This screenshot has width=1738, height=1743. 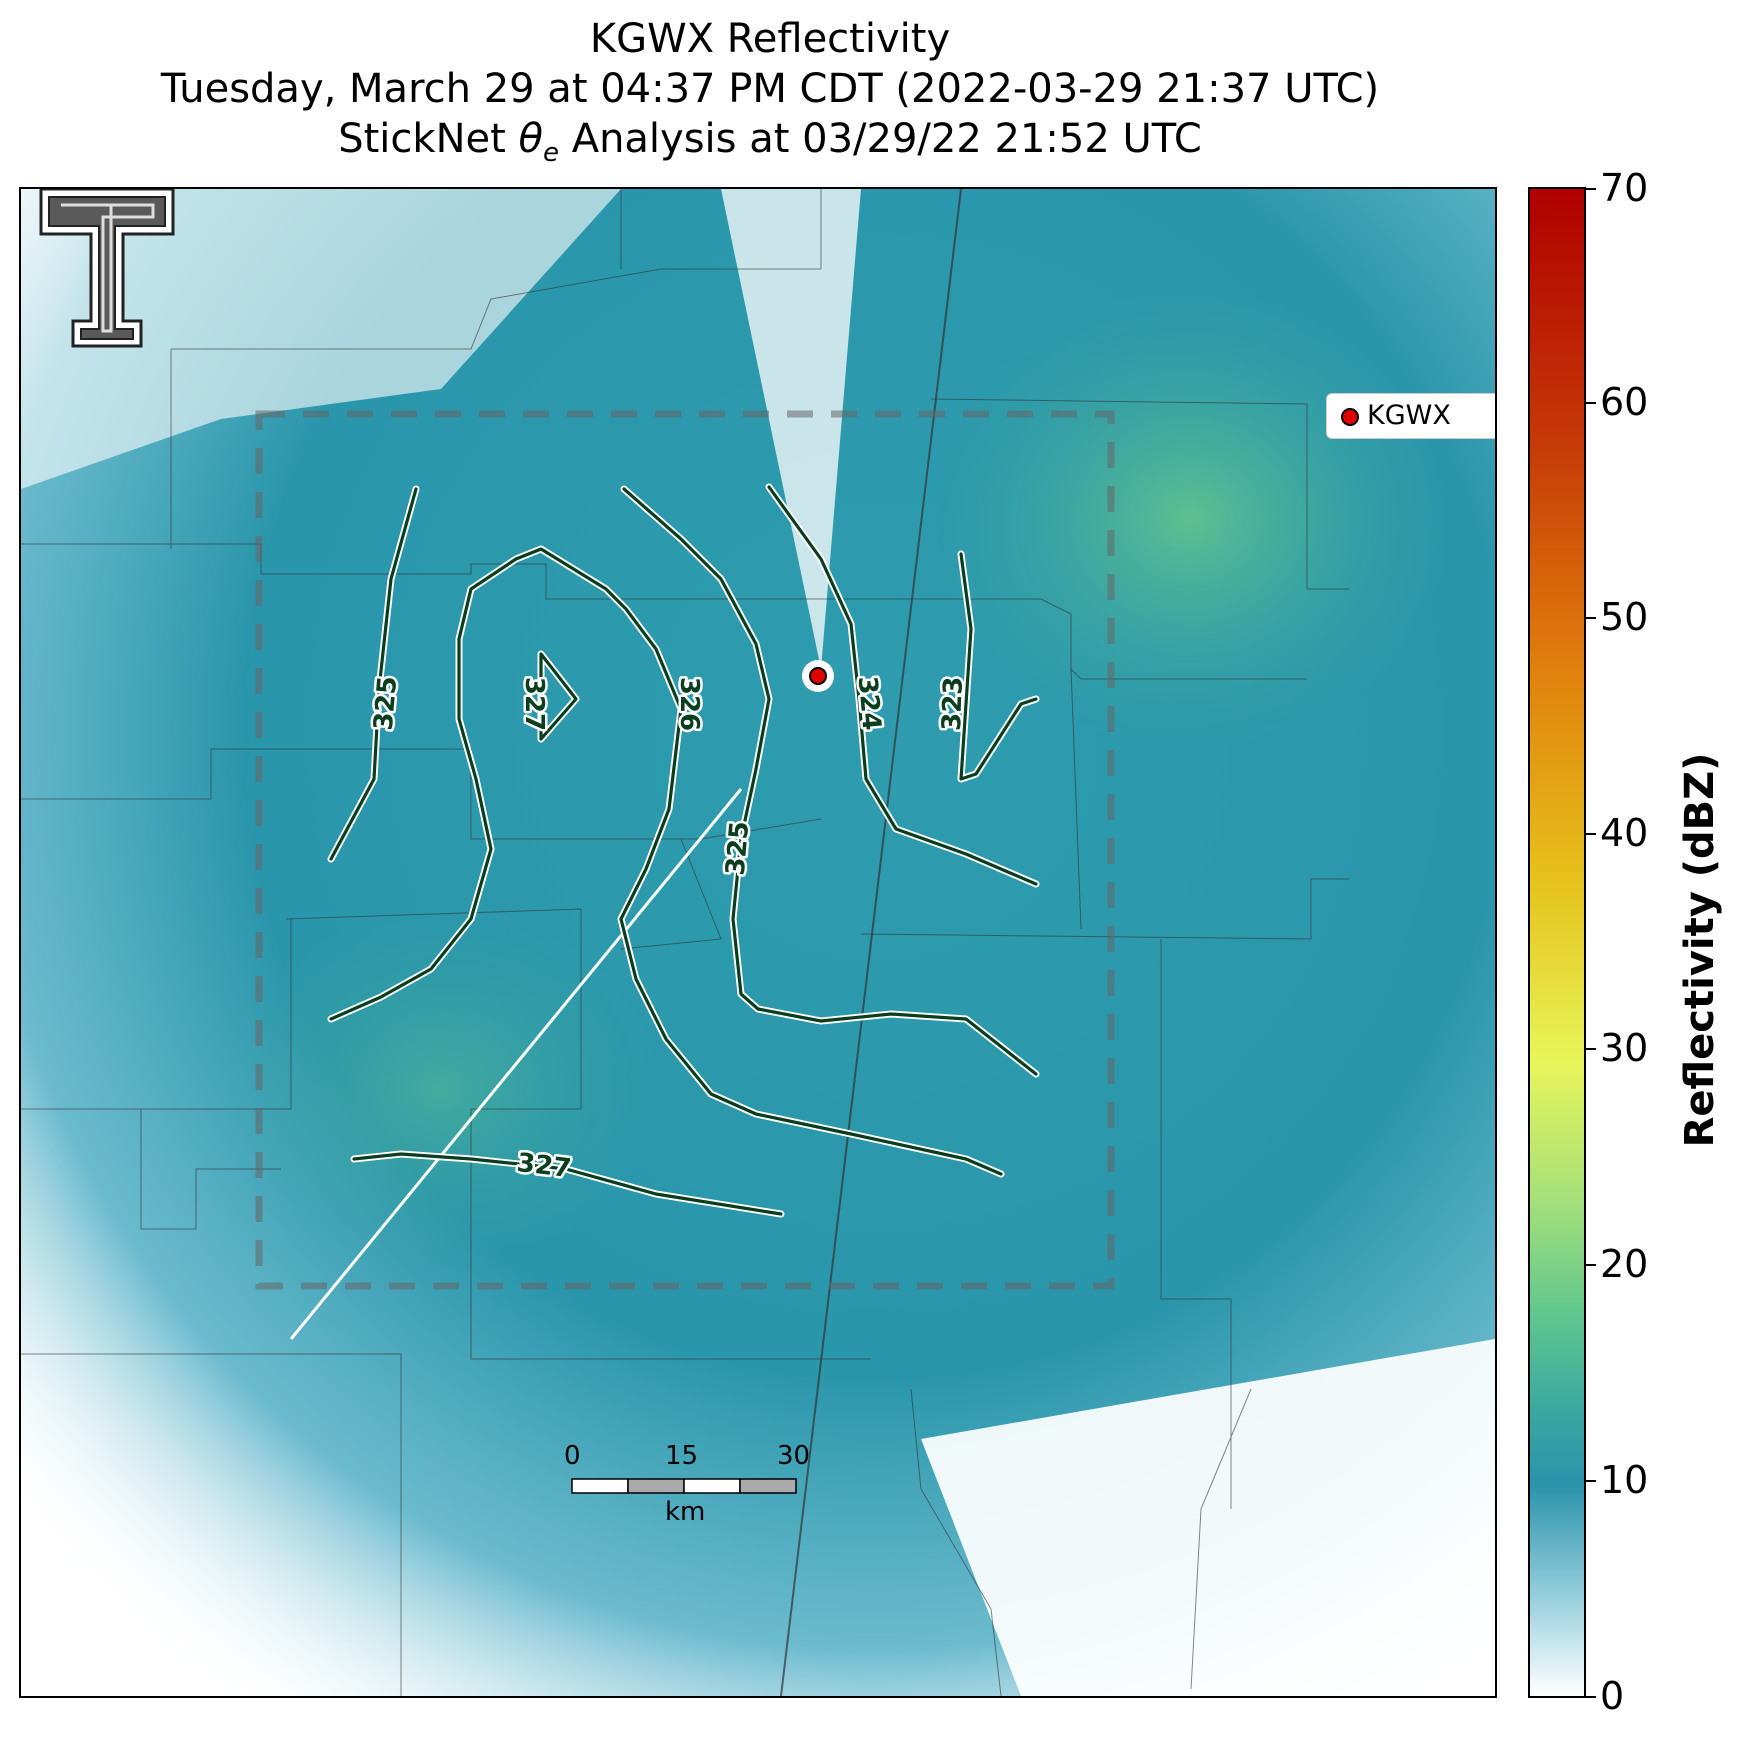 I want to click on colorbar-tick-label: 50, so click(x=1624, y=617).